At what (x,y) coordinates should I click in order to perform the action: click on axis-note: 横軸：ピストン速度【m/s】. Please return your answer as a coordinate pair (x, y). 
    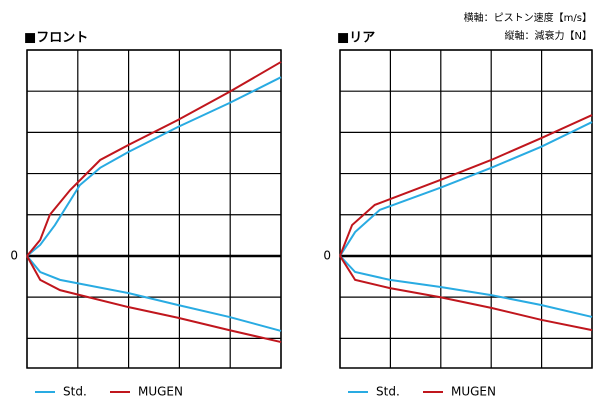
    Looking at the image, I should click on (528, 17).